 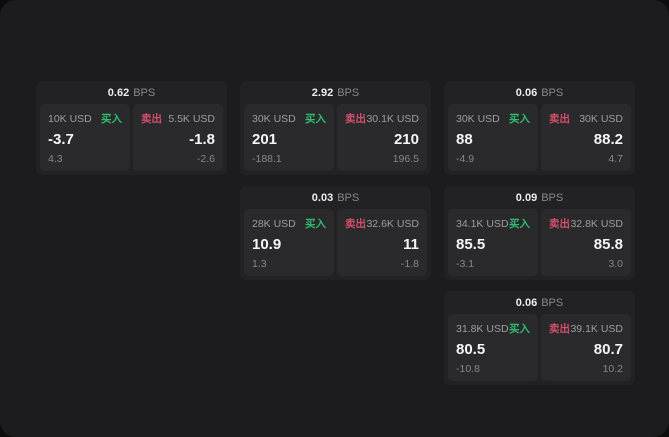 I want to click on sell-top-row: 卖出 39.1K USD, so click(x=586, y=328).